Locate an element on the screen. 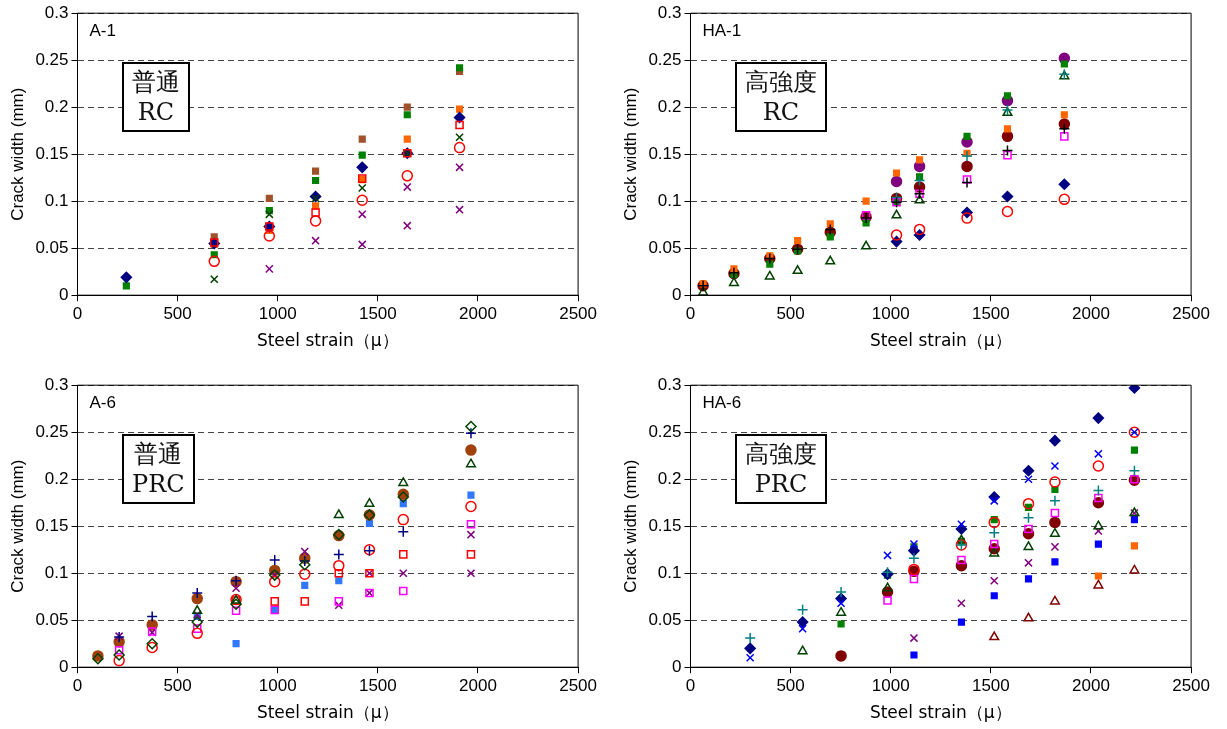  annotation: A-1 is located at coordinates (102, 31).